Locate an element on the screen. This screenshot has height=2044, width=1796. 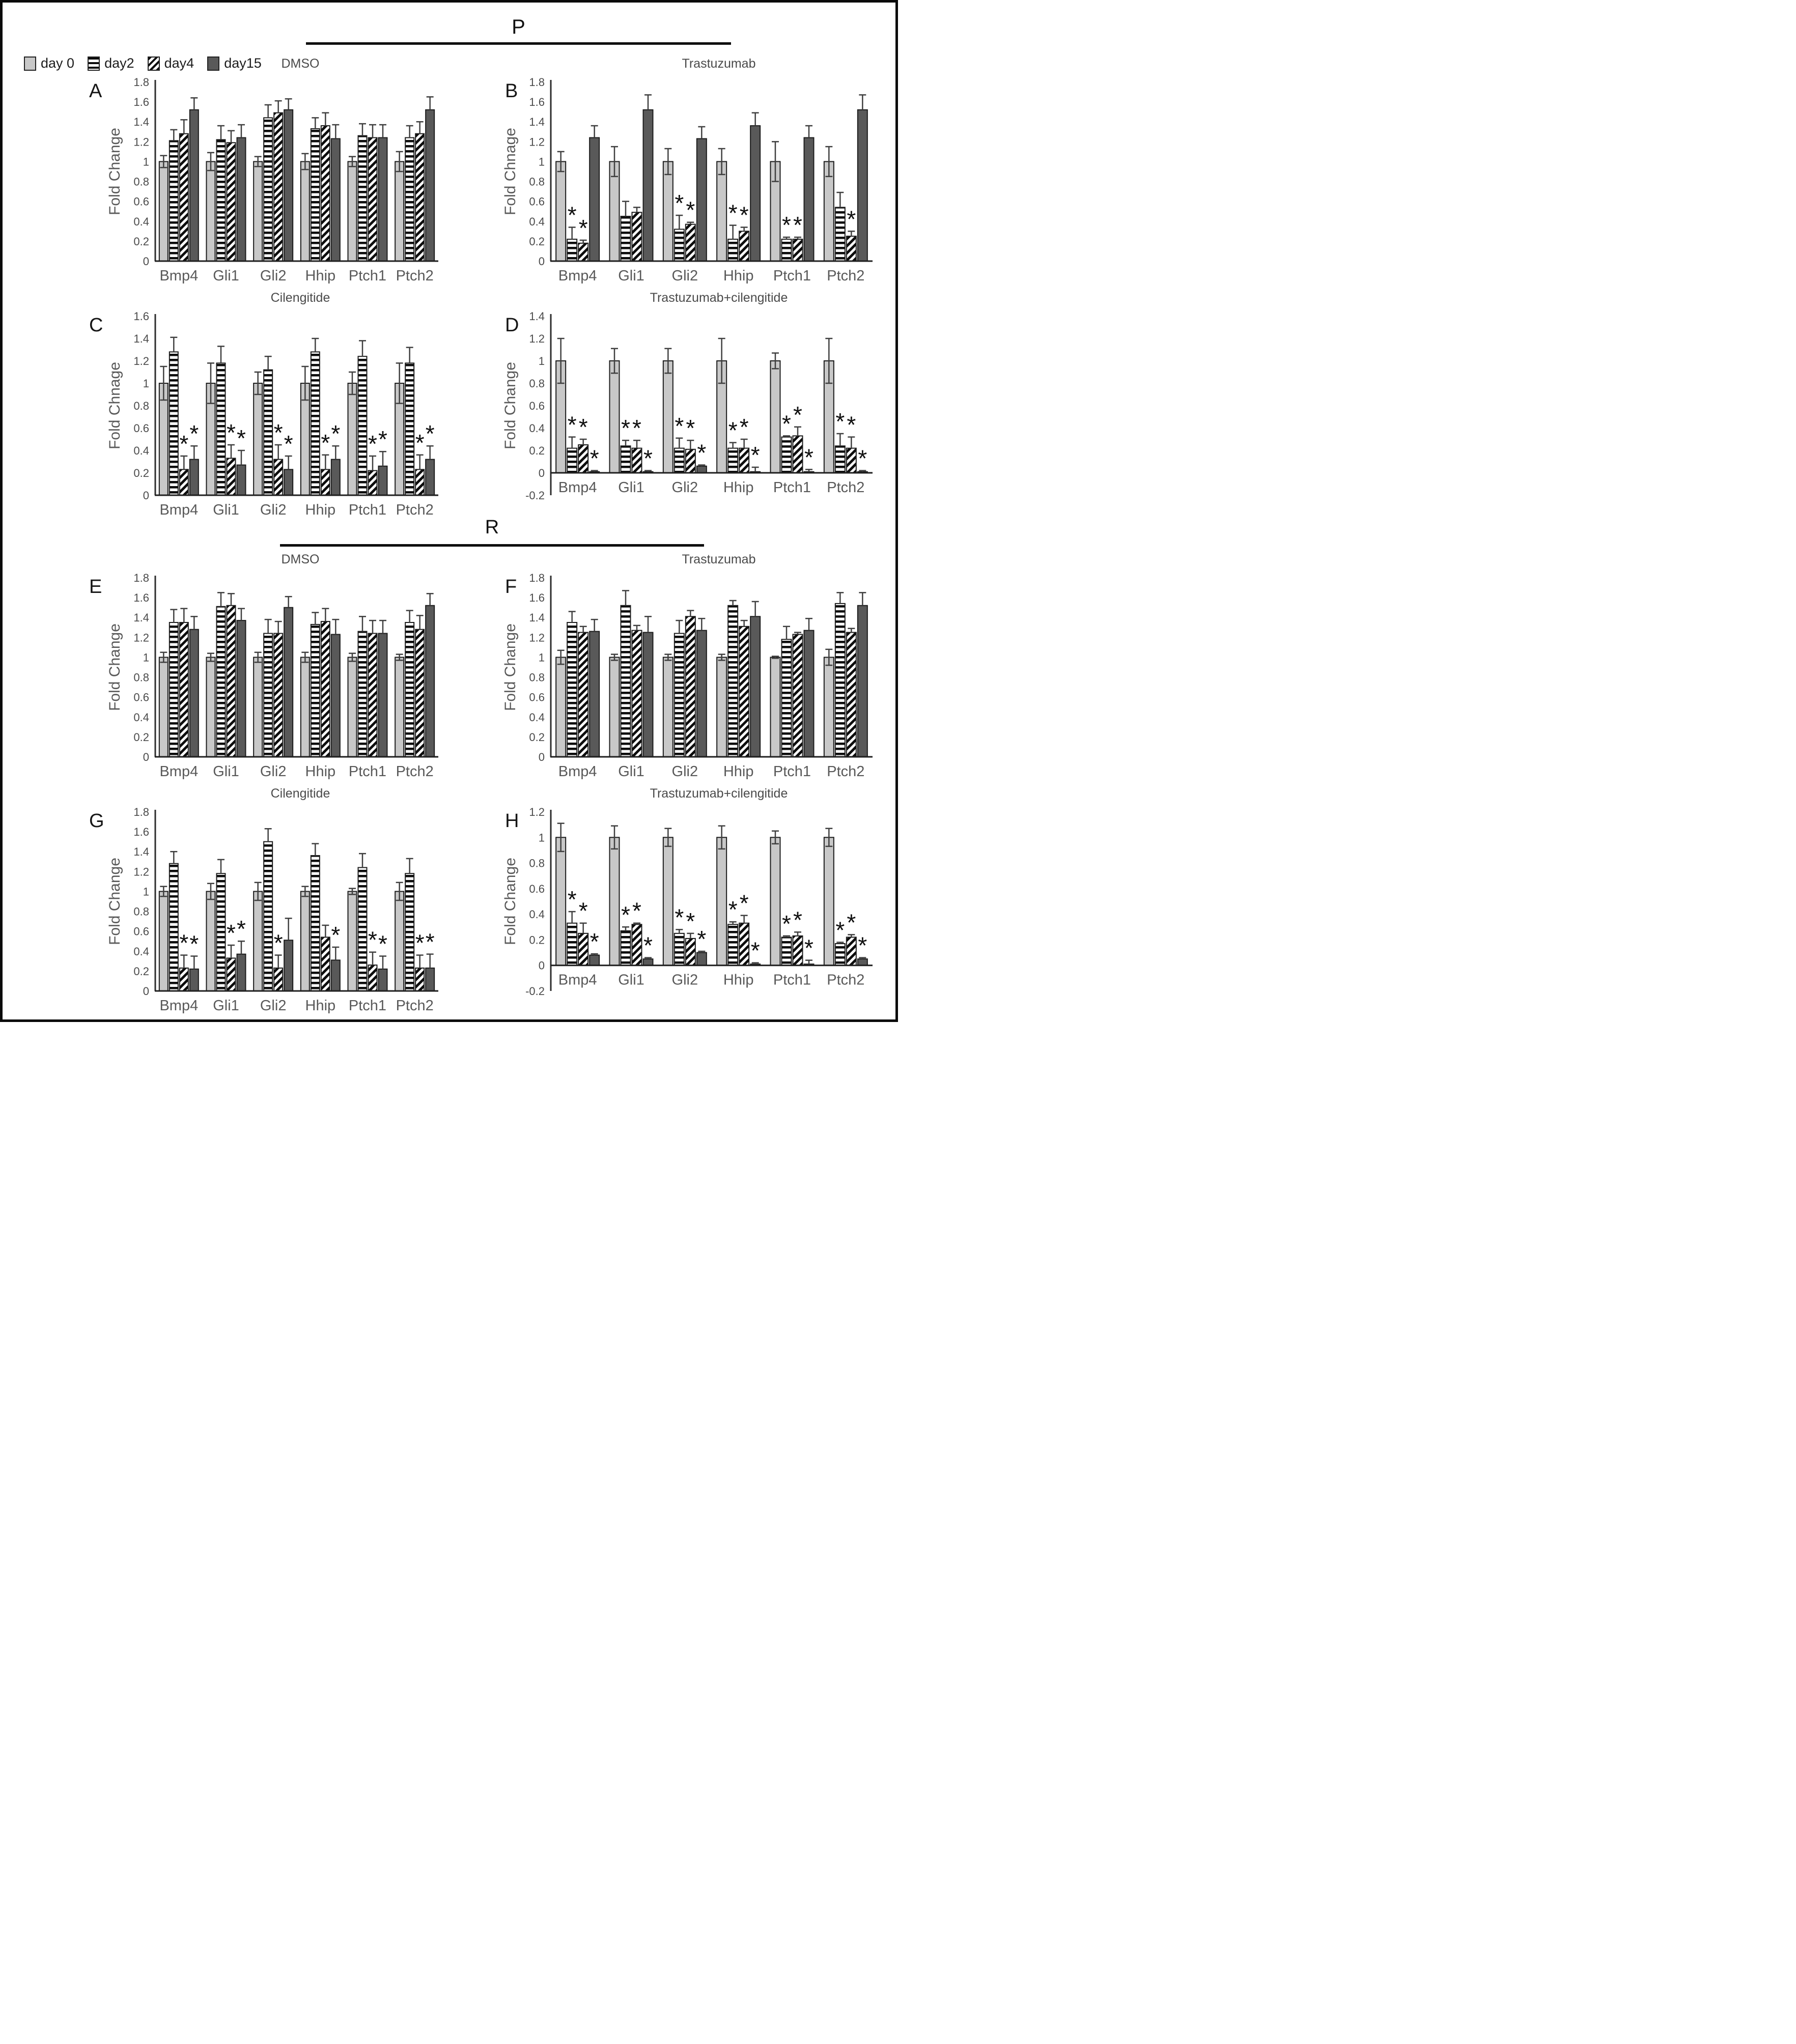
bar-day15-Bmp4 is located at coordinates (594, 694).